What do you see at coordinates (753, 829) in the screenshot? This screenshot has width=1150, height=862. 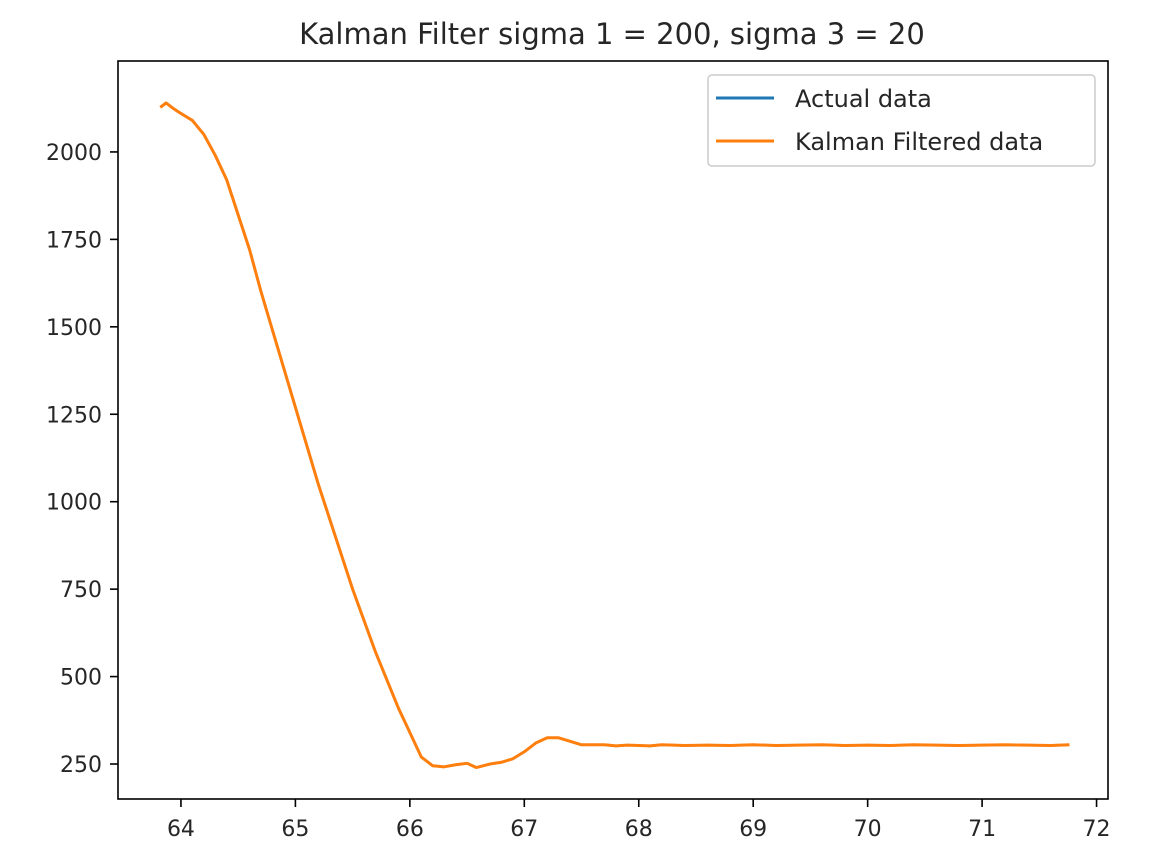 I see `x-tick-label: 69` at bounding box center [753, 829].